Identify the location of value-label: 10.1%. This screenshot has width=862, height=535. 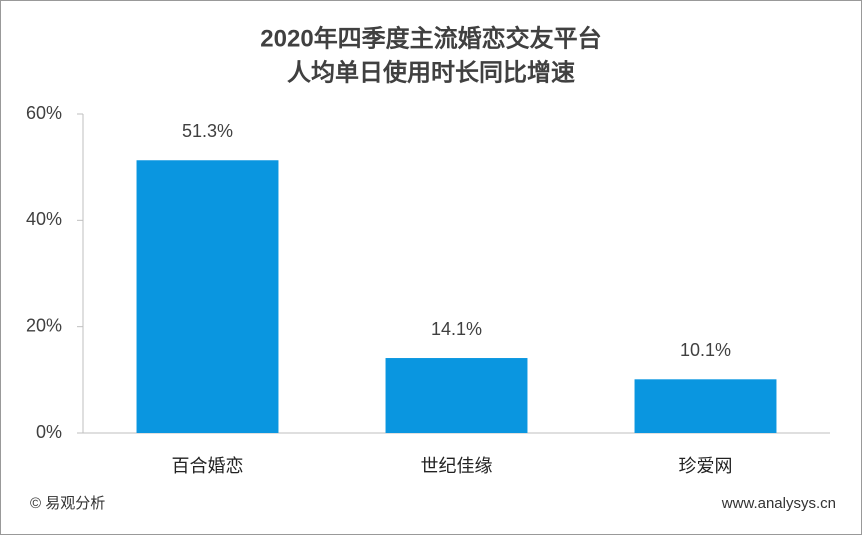
(705, 350).